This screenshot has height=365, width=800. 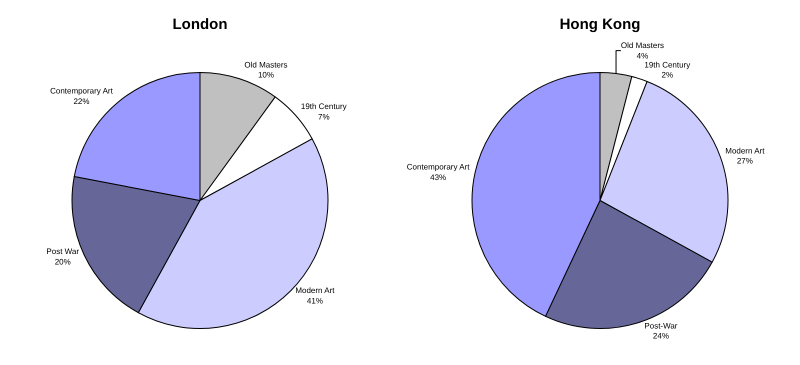 I want to click on chart-title: London, so click(x=200, y=24).